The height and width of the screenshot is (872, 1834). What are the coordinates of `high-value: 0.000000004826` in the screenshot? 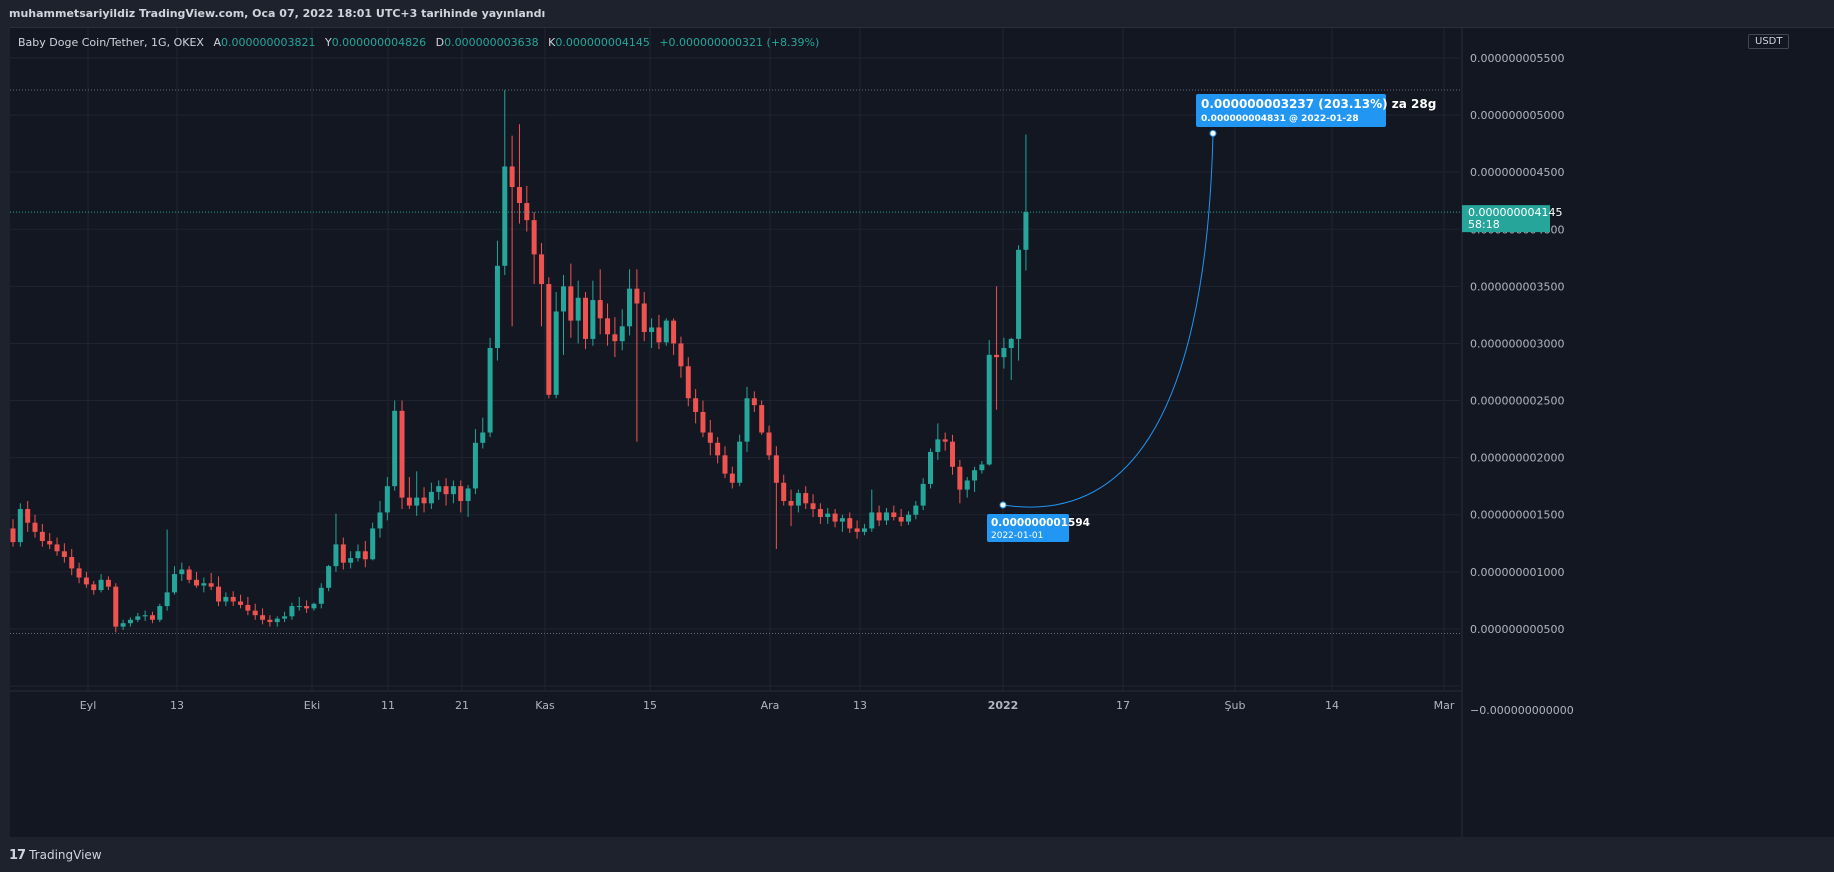 It's located at (379, 42).